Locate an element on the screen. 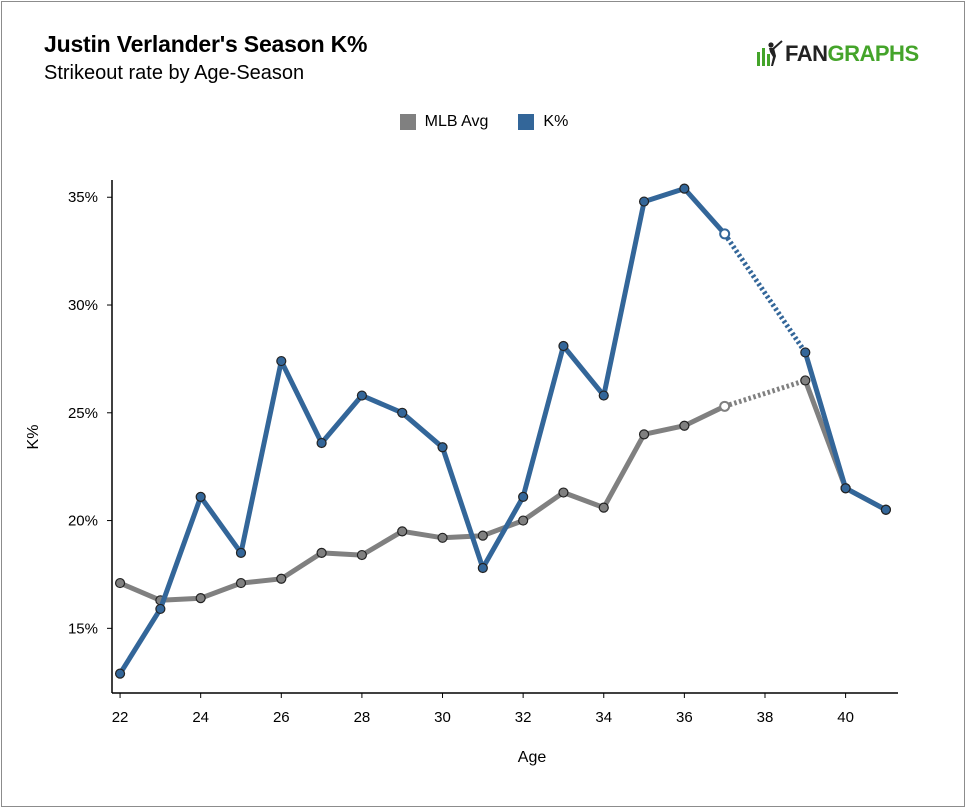  x-tick-label-30: 30 is located at coordinates (442, 717).